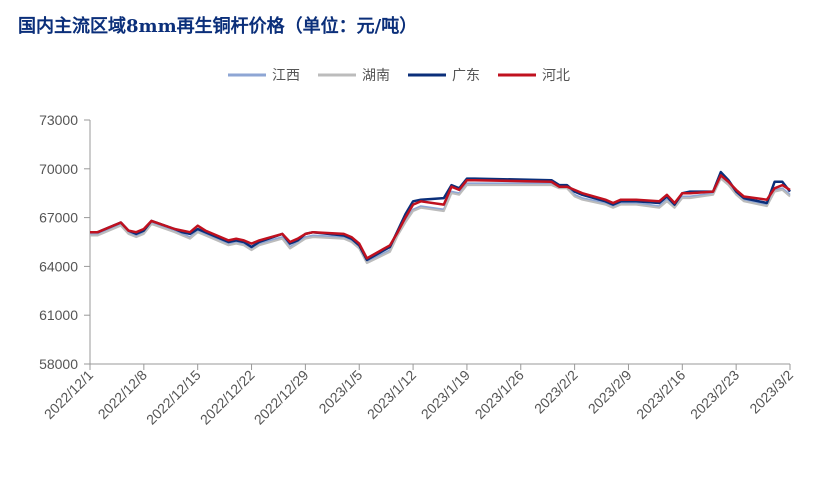  What do you see at coordinates (58, 120) in the screenshot?
I see `y-tick-label: 73000` at bounding box center [58, 120].